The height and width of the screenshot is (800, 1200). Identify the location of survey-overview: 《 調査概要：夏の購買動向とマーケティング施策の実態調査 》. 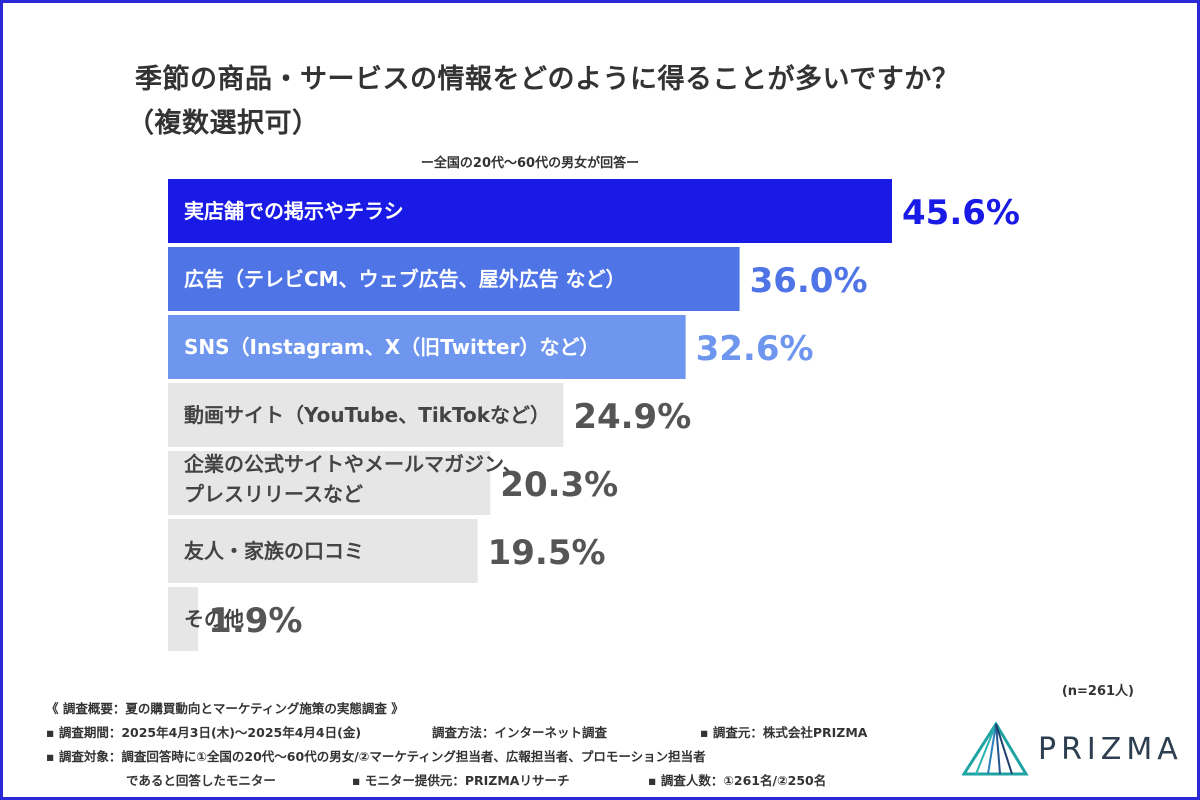
(225, 708).